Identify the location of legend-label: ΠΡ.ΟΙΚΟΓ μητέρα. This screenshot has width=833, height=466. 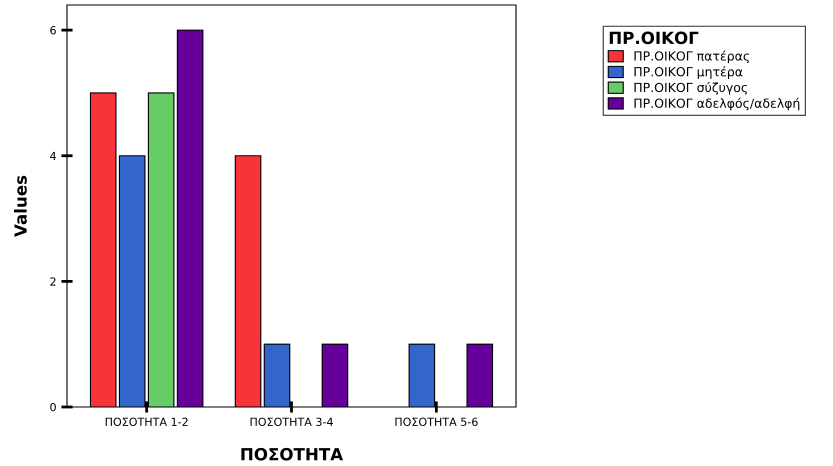
(688, 72).